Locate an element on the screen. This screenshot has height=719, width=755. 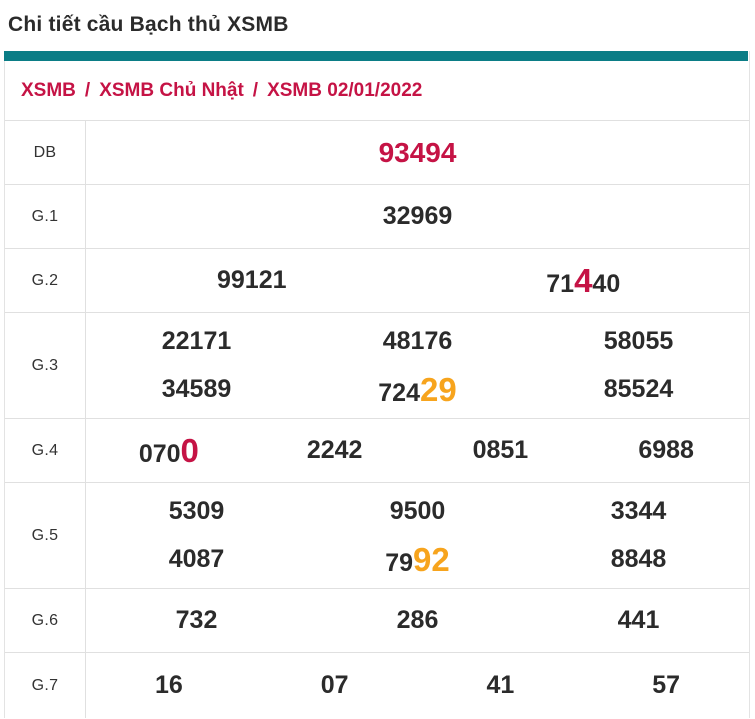
prize-number: 07 is located at coordinates (335, 685).